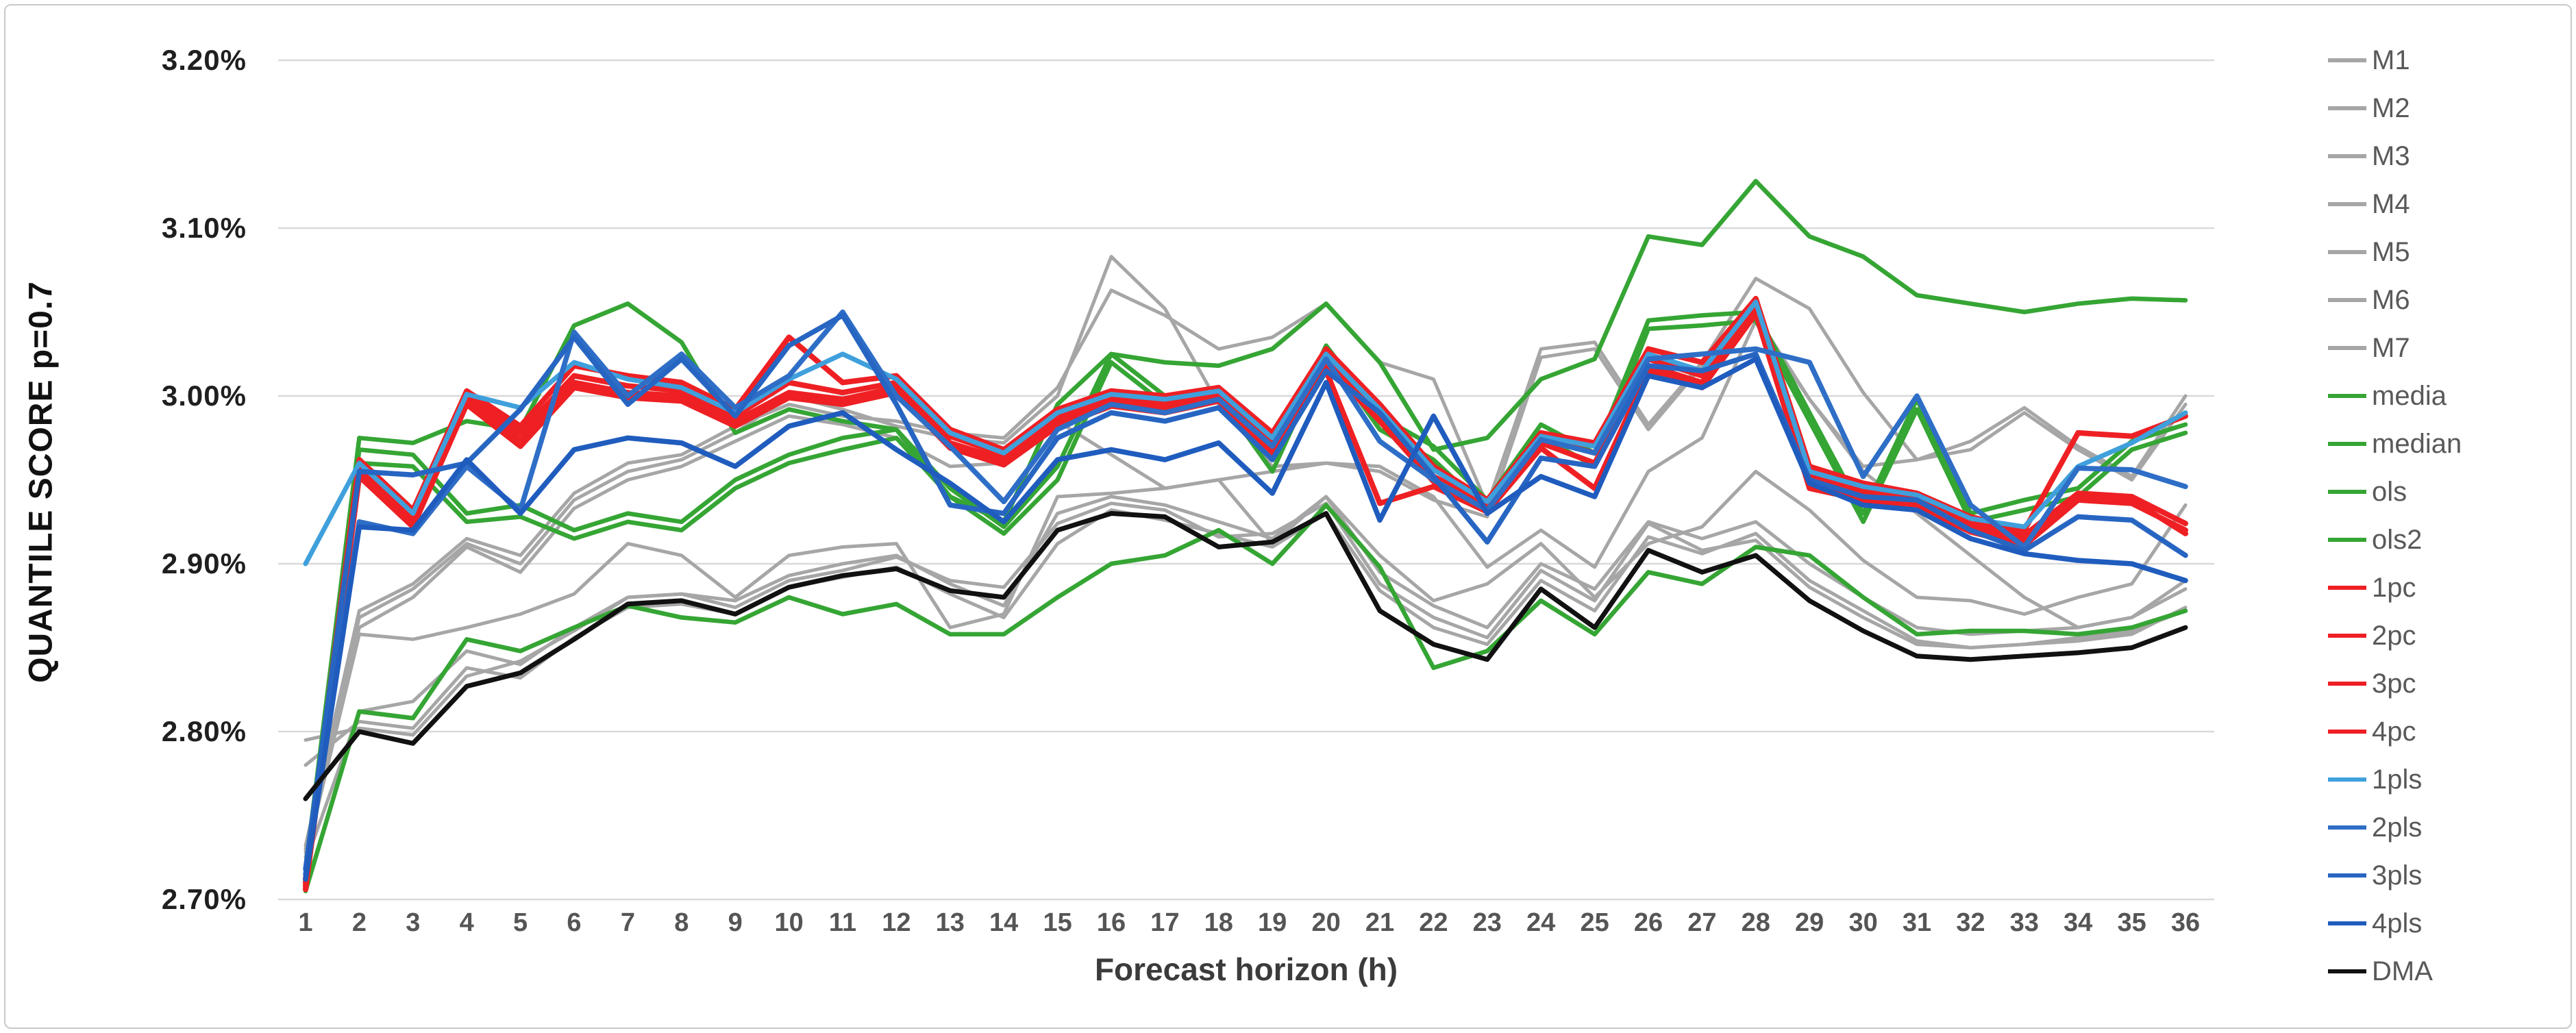  What do you see at coordinates (2347, 684) in the screenshot?
I see `legend-swatch-3pc` at bounding box center [2347, 684].